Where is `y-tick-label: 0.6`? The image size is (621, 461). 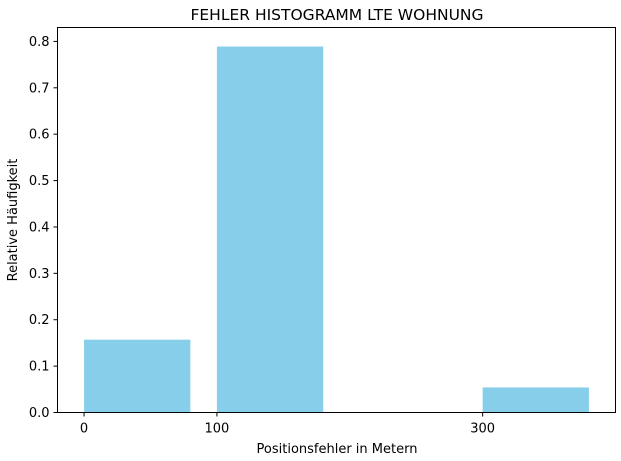 y-tick-label: 0.6 is located at coordinates (39, 135).